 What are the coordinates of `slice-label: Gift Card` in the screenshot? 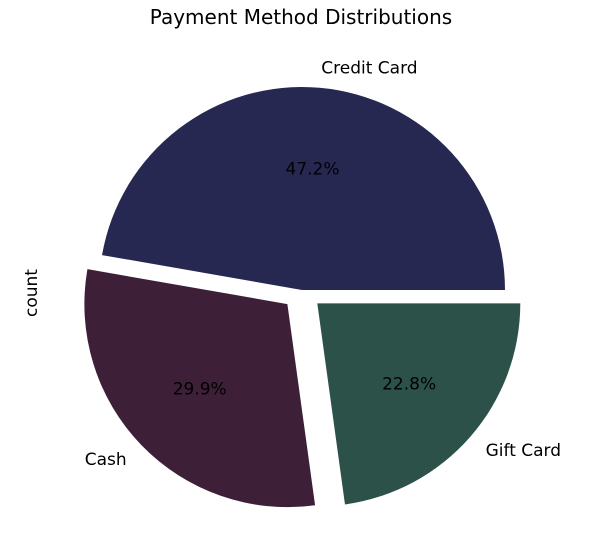 It's located at (523, 451).